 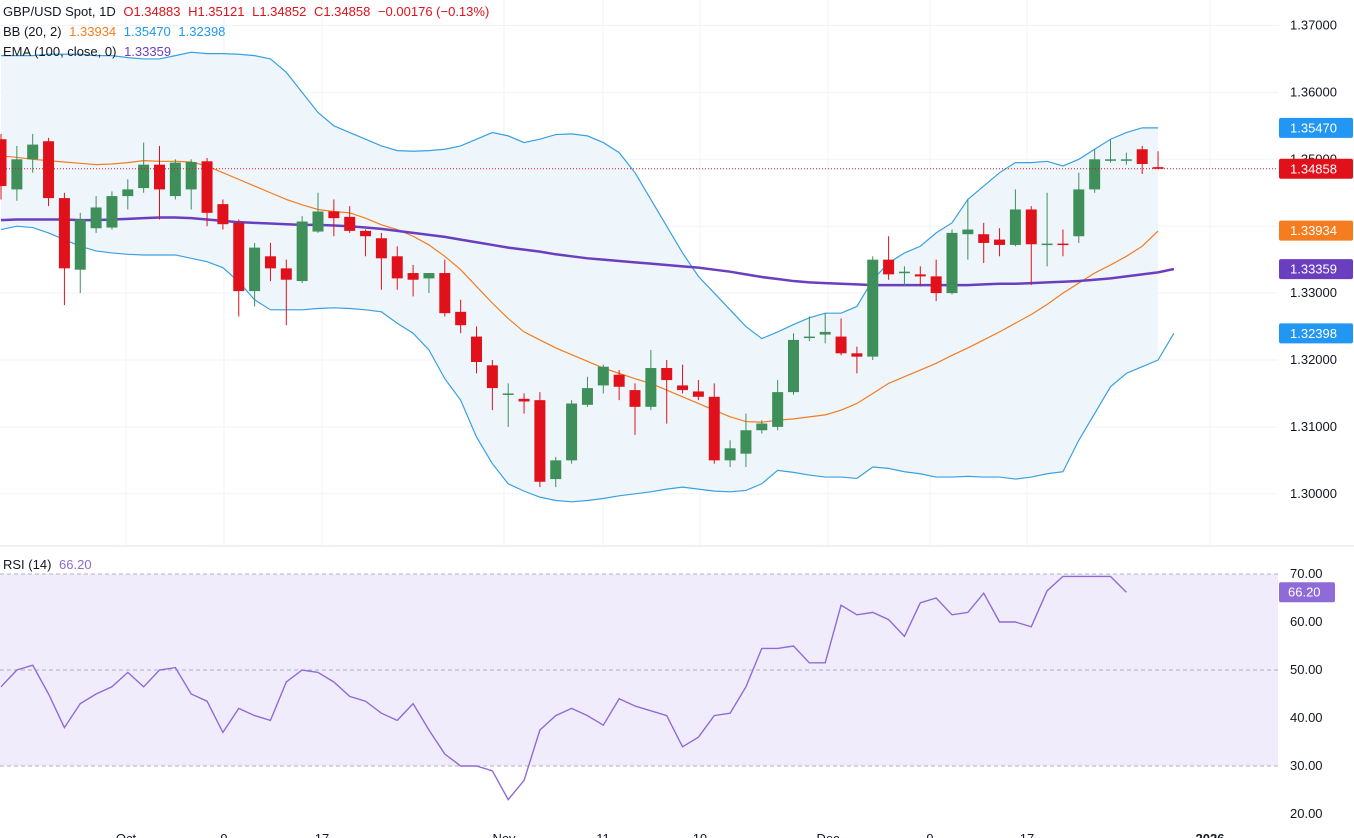 I want to click on price-tick-label: 1.36000, so click(x=1313, y=91).